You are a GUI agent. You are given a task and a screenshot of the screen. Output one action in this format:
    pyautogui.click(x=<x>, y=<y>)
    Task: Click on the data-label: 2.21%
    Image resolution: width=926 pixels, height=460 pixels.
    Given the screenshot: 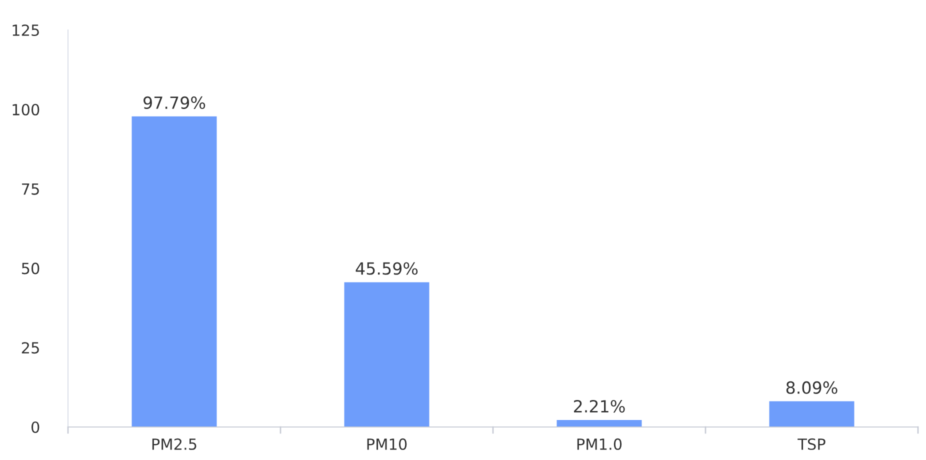 What is the action you would take?
    pyautogui.click(x=599, y=406)
    